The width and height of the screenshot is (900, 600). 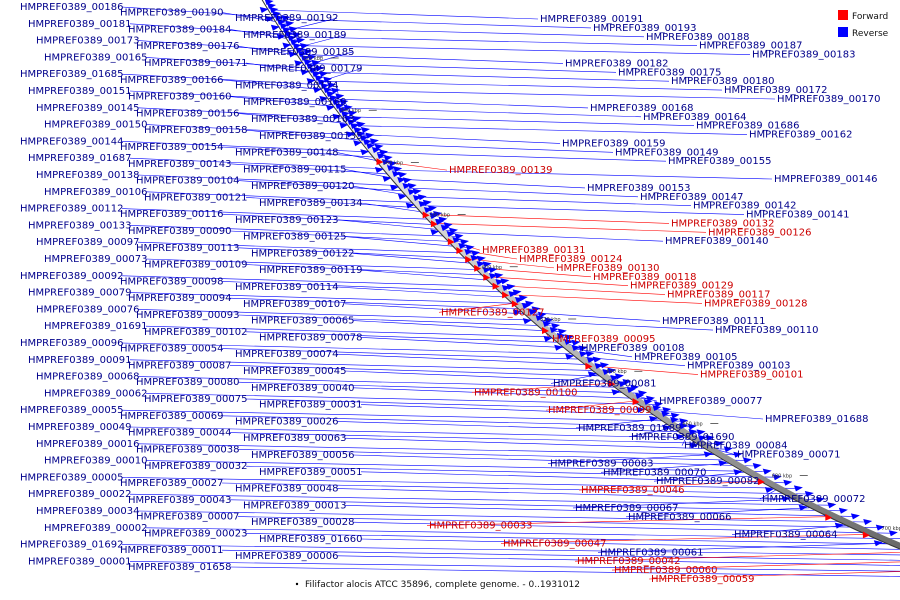 What do you see at coordinates (79, 293) in the screenshot?
I see `gene-label: HMPREF0389_00079` at bounding box center [79, 293].